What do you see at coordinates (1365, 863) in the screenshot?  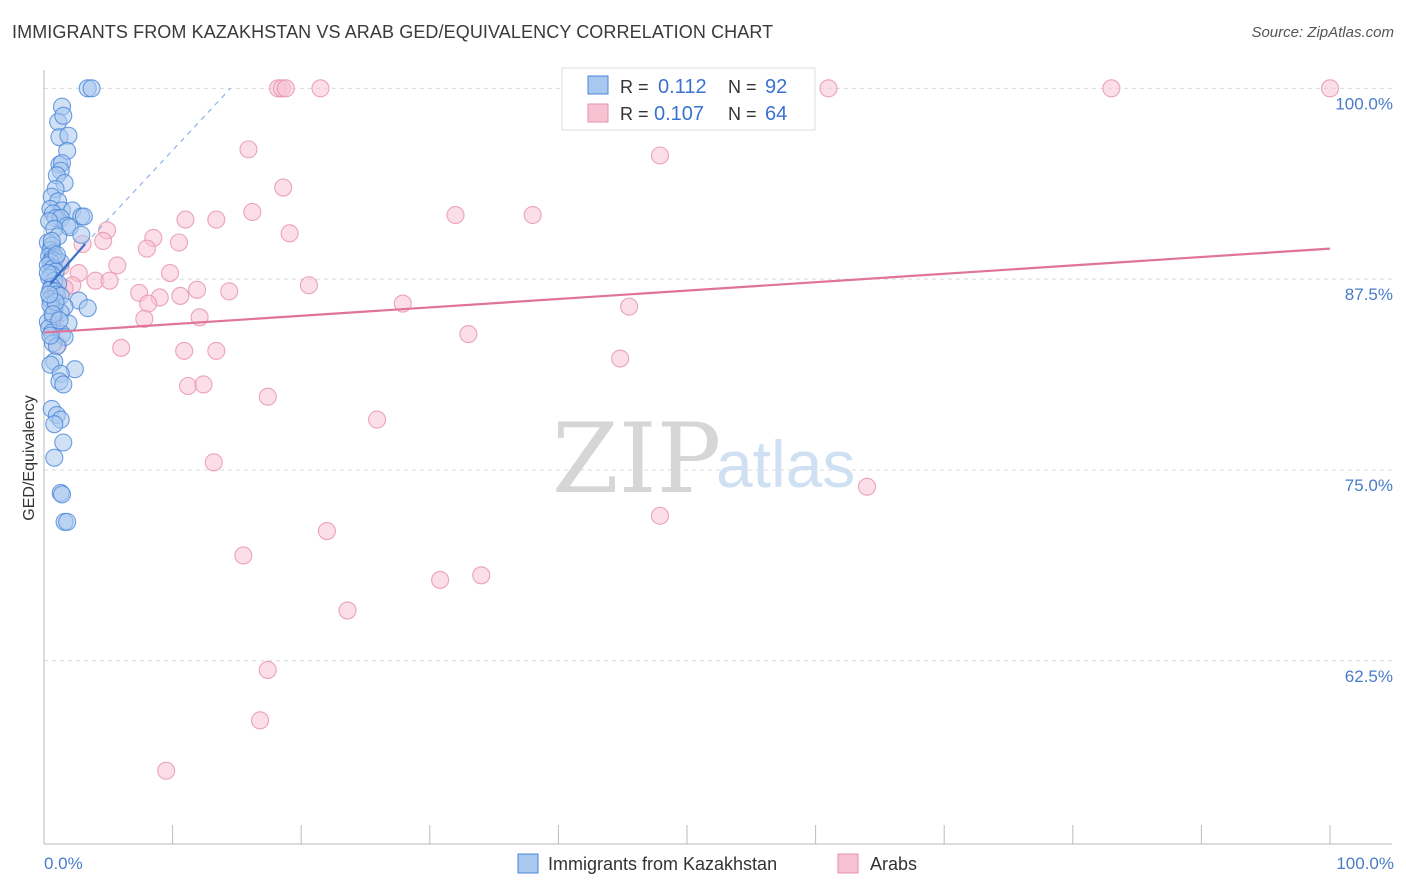 I see `x-tick-label-max: 100.0%` at bounding box center [1365, 863].